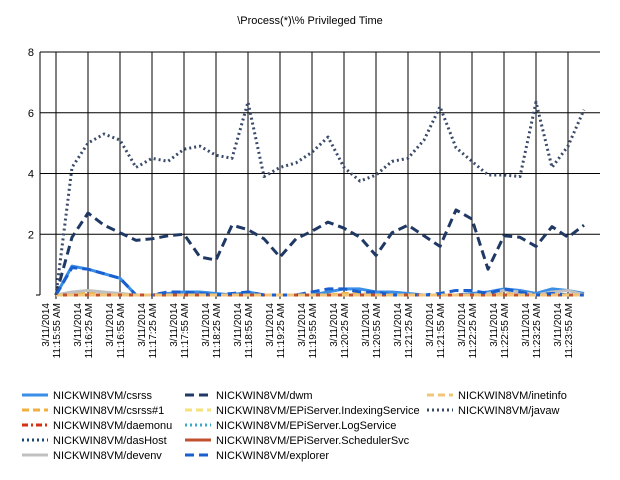 Image resolution: width=620 pixels, height=480 pixels. Describe the element at coordinates (212, 331) in the screenshot. I see `x-tick-label: 3/11/201411:18:25 AM` at that location.